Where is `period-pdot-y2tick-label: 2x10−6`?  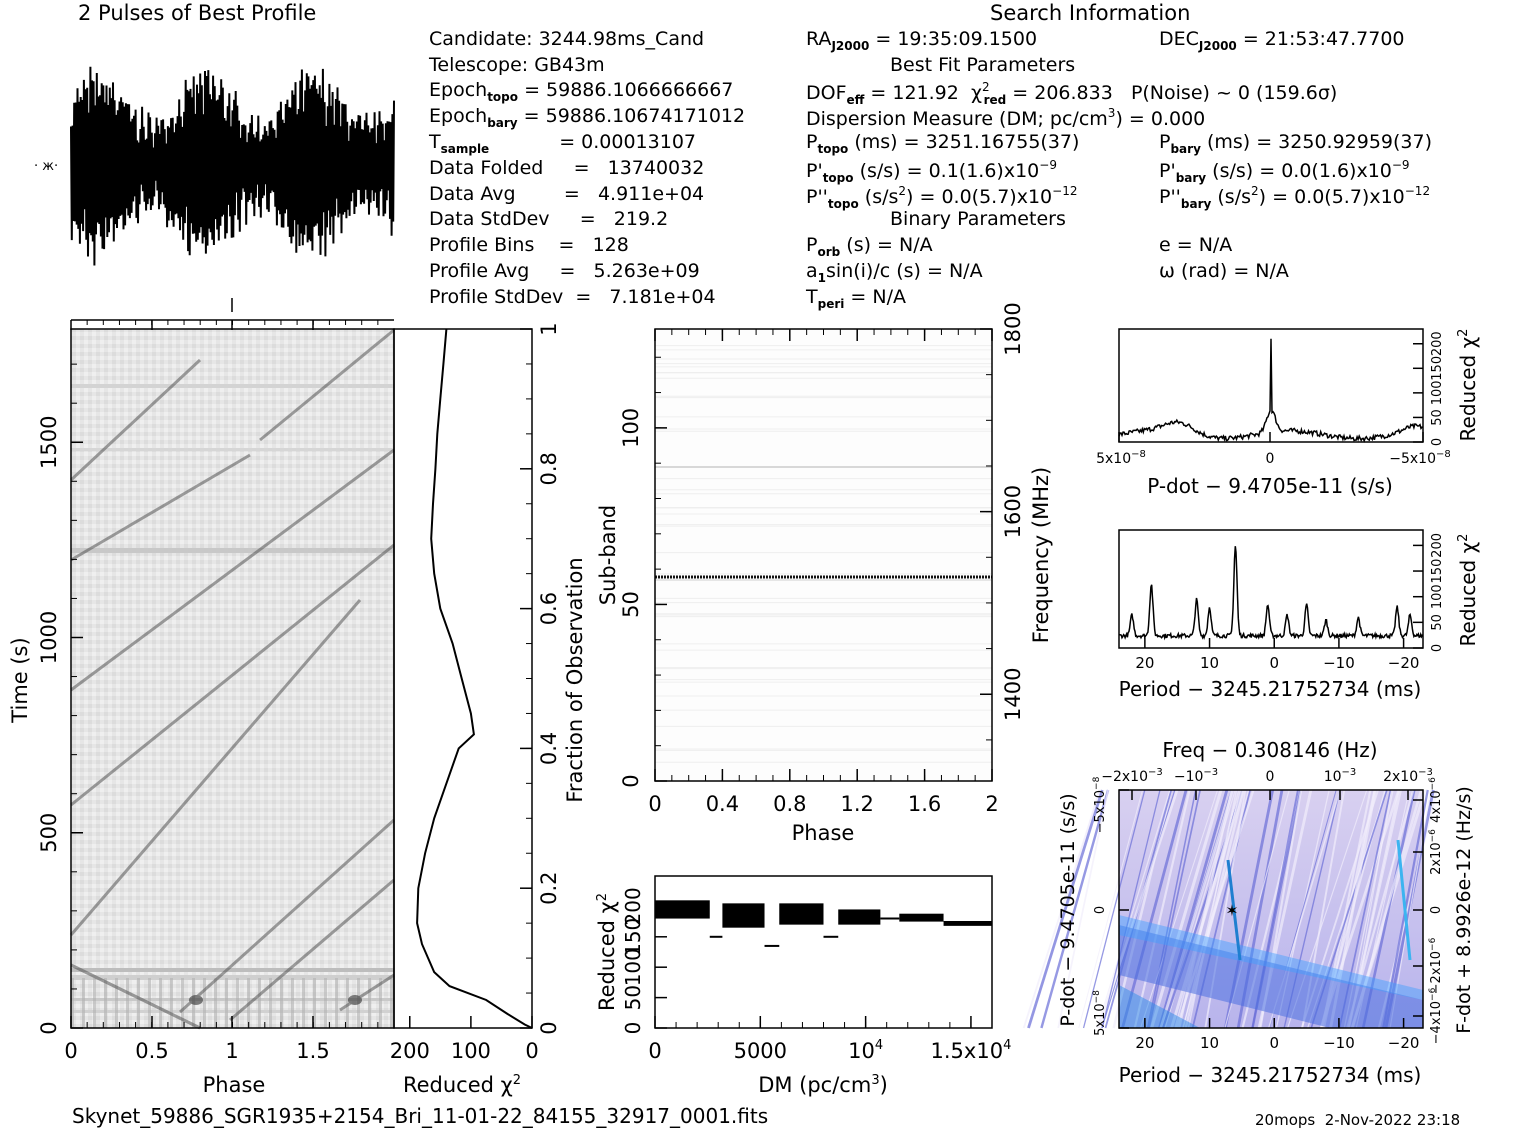
period-pdot-y2tick-label: 2x10−6 is located at coordinates (1436, 852).